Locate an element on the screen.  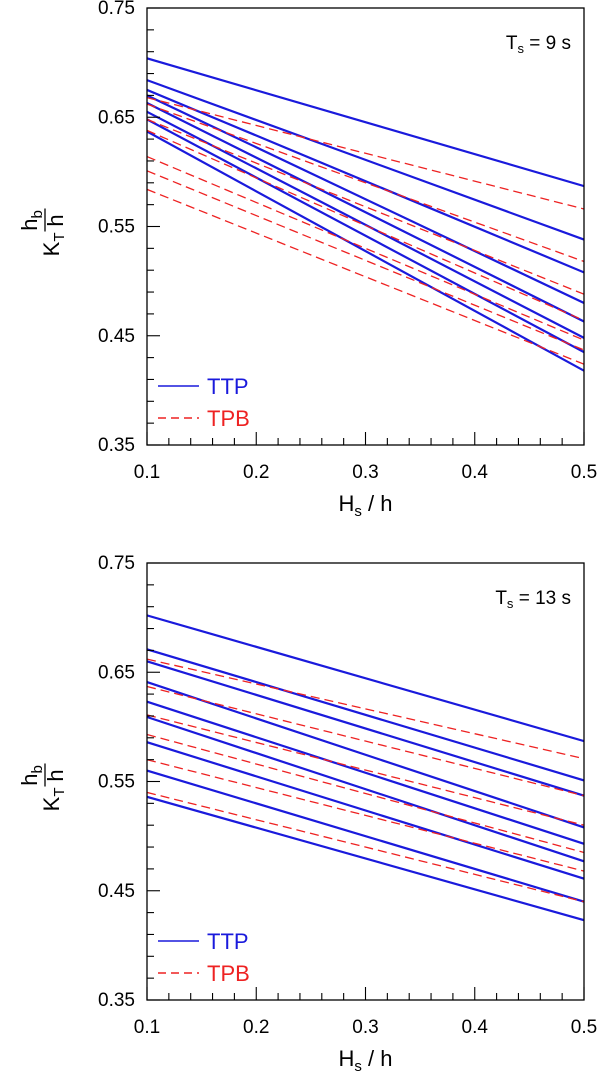
panel1-x-axis-title: Hs / h is located at coordinates (366, 505).